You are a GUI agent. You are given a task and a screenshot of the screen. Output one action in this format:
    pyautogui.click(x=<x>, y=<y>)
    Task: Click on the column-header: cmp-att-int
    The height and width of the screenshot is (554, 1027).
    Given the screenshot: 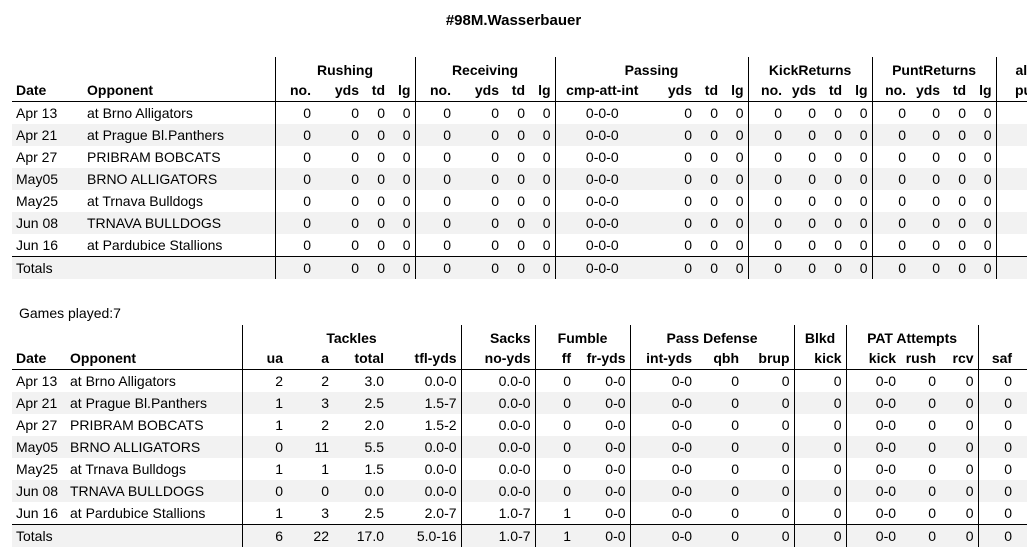 What is the action you would take?
    pyautogui.click(x=602, y=90)
    